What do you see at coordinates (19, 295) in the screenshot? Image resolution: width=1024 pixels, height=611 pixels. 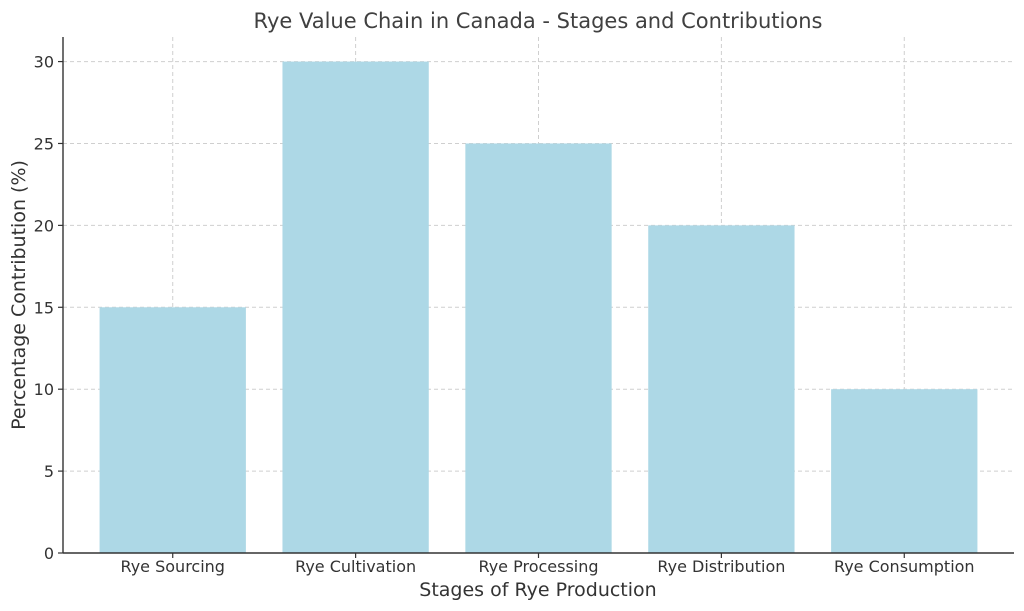 I see `y-axis-label: Percentage Contribution (%)` at bounding box center [19, 295].